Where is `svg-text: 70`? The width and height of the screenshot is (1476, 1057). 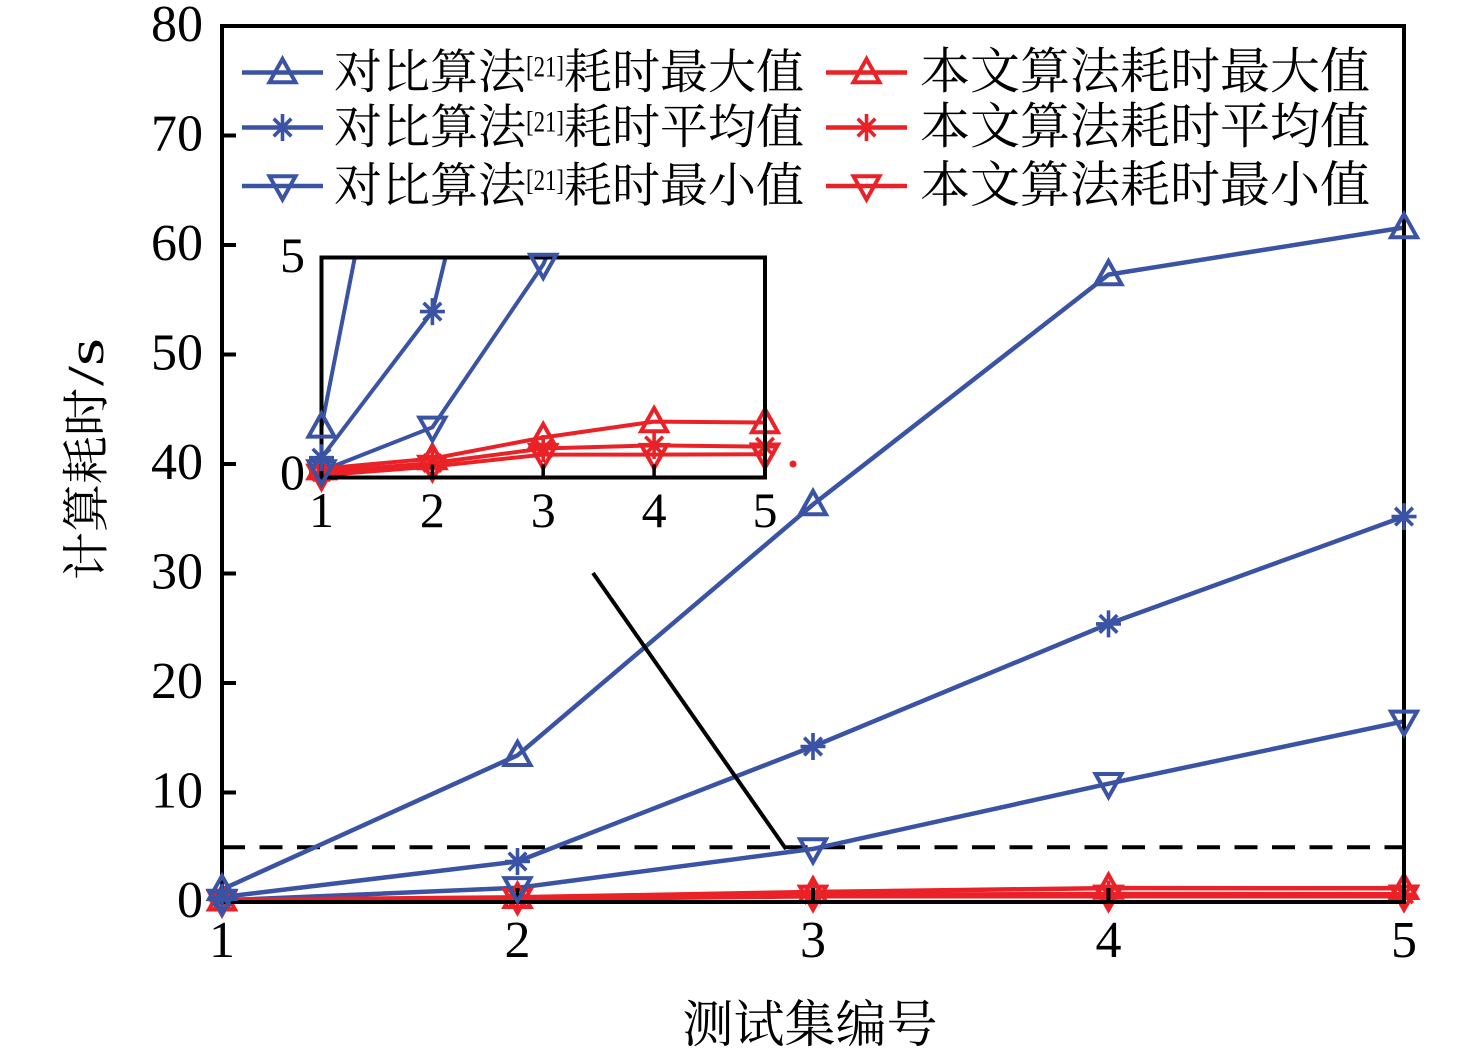
svg-text: 70 is located at coordinates (177, 134).